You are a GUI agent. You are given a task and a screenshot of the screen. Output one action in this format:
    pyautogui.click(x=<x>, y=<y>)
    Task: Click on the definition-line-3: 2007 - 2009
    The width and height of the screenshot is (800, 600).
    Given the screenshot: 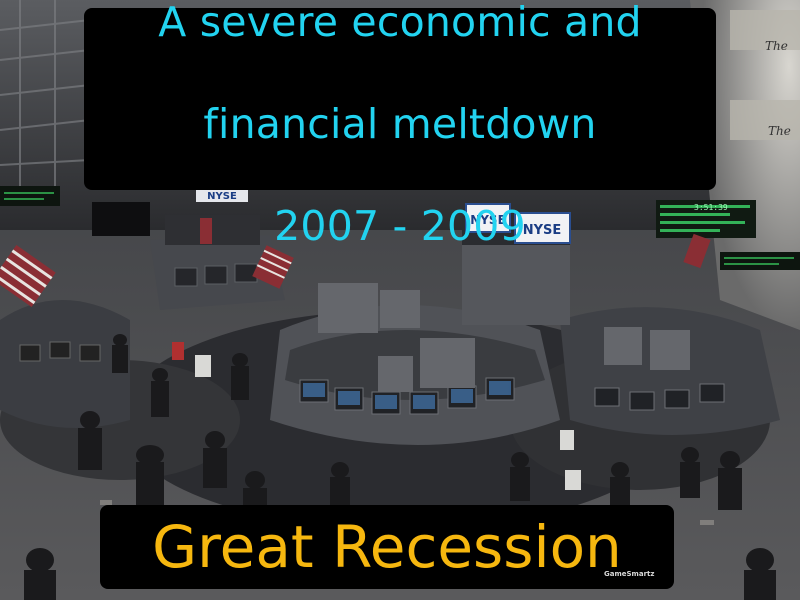 What is the action you would take?
    pyautogui.click(x=400, y=226)
    